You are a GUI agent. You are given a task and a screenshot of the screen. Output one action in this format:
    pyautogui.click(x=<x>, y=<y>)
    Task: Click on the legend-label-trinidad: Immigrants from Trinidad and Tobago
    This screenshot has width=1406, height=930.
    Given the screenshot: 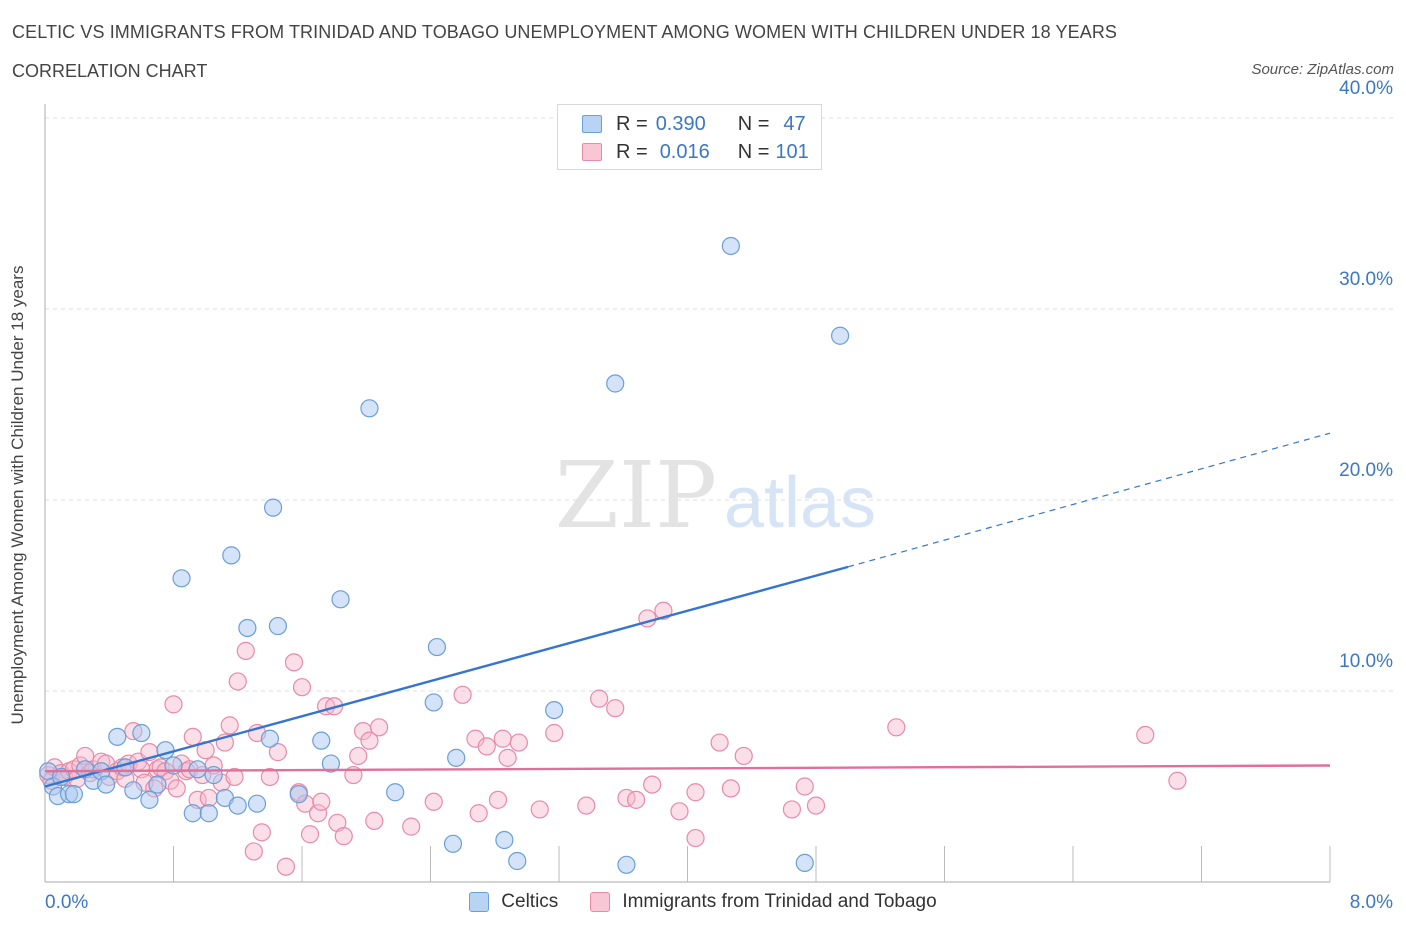 What is the action you would take?
    pyautogui.click(x=779, y=901)
    